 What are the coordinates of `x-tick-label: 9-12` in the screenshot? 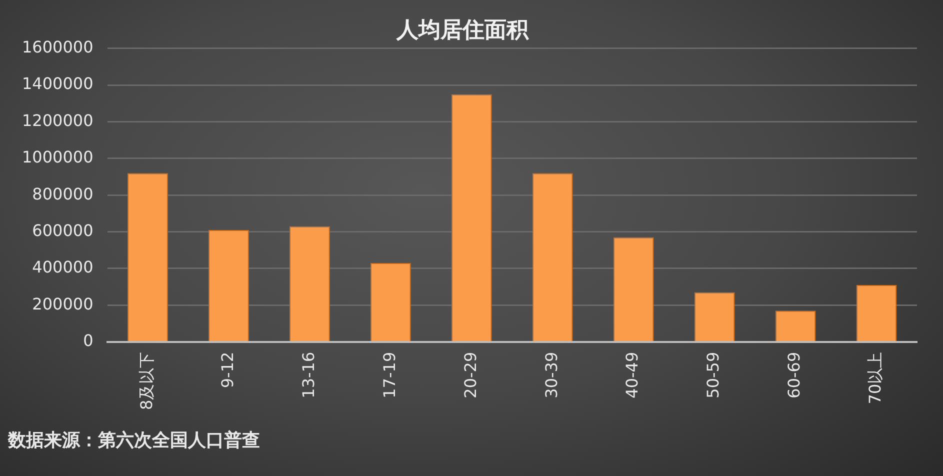 It's located at (227, 370).